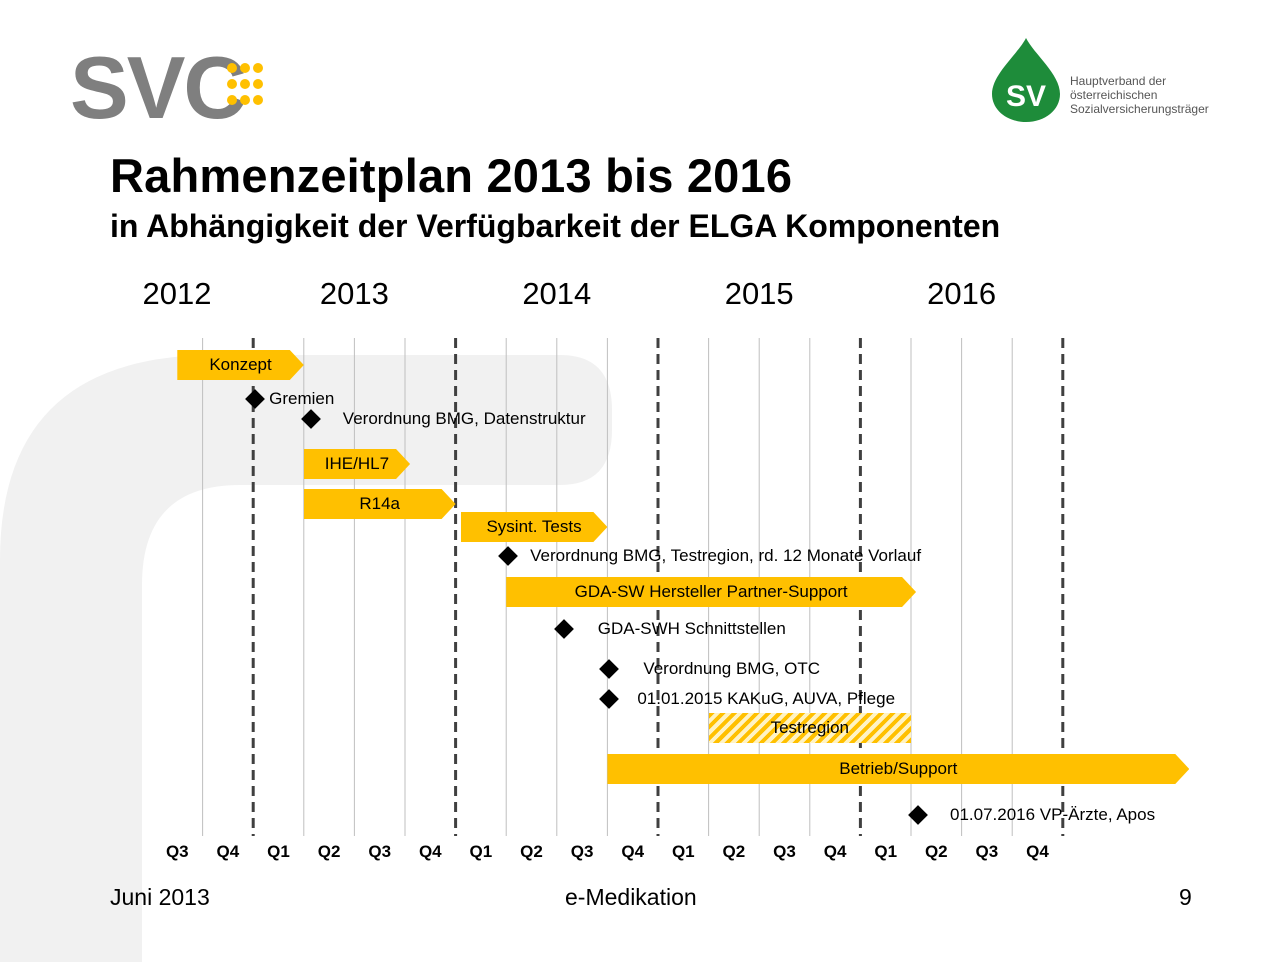  Describe the element at coordinates (177, 293) in the screenshot. I see `year-label: 2012` at that location.